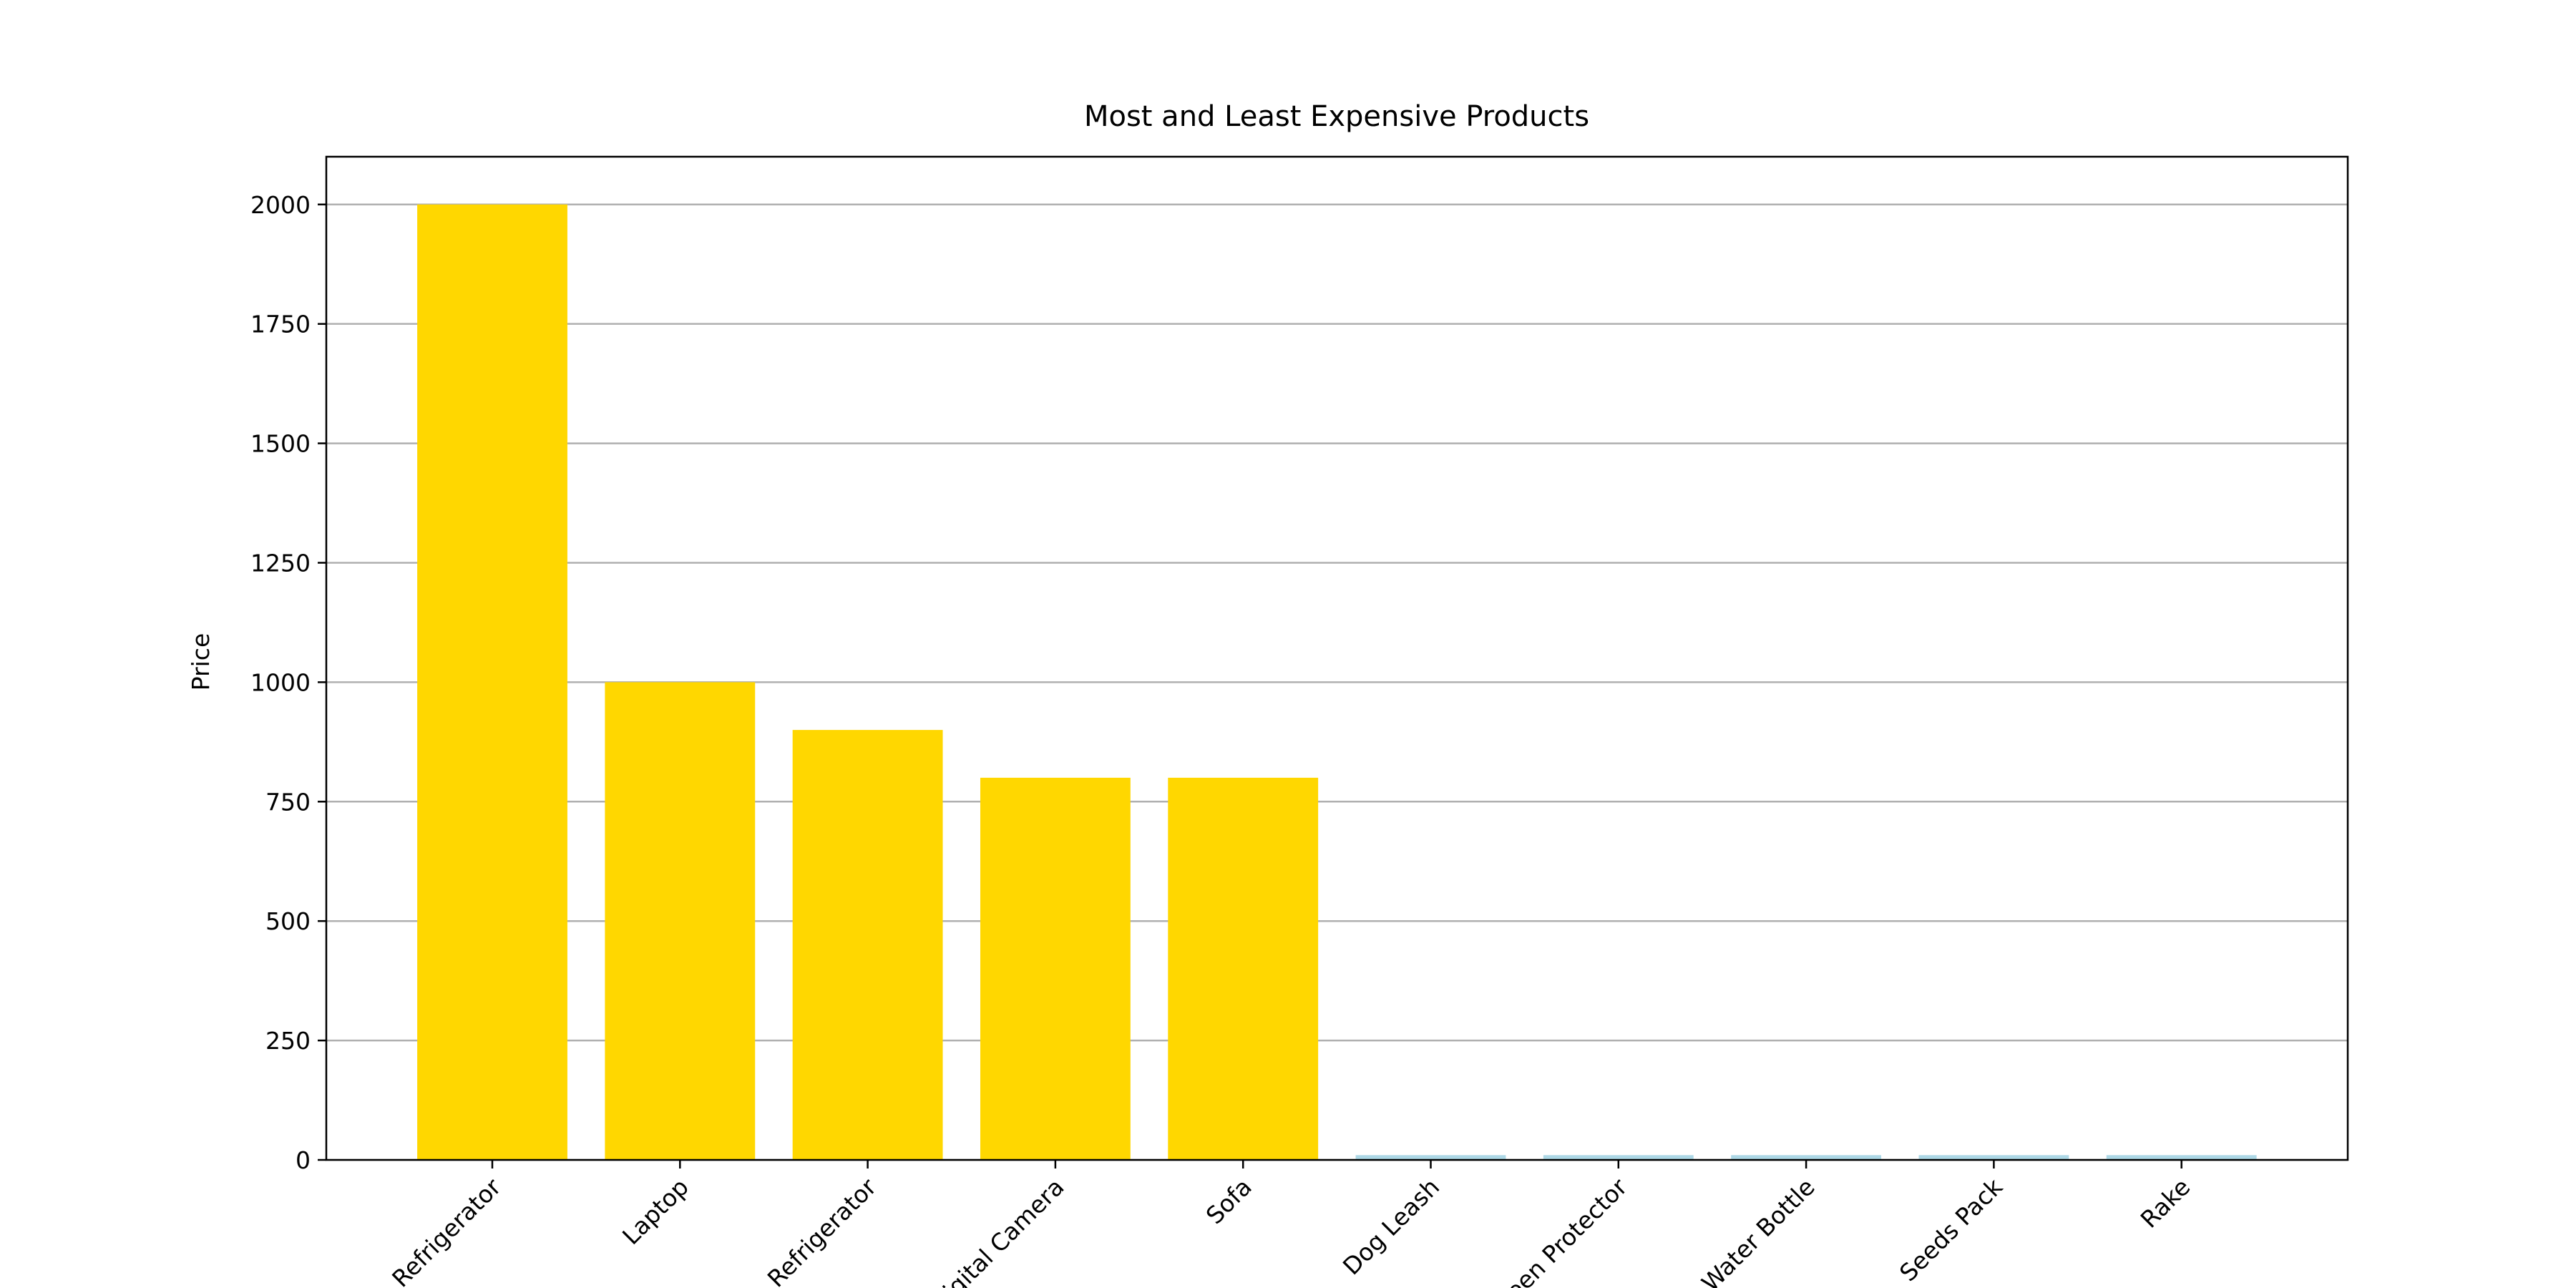  I want to click on y-tick-label: 500, so click(288, 921).